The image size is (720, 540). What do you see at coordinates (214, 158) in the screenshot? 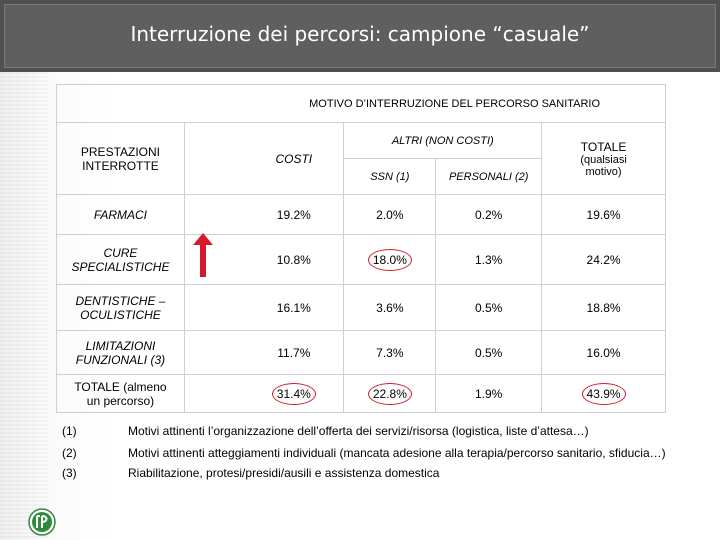
I see `header-arrow-spacer` at bounding box center [214, 158].